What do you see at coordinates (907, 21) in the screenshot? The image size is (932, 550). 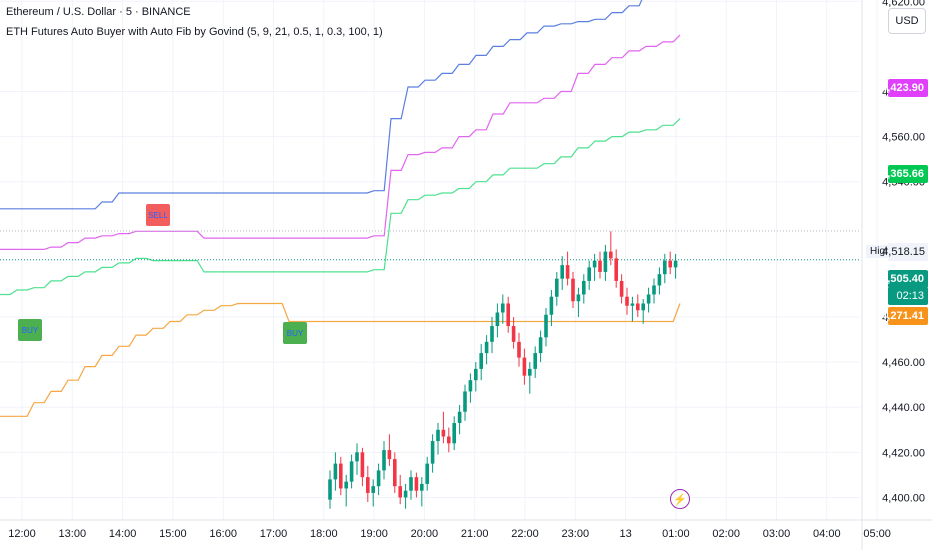 I see `currency-button: USD` at bounding box center [907, 21].